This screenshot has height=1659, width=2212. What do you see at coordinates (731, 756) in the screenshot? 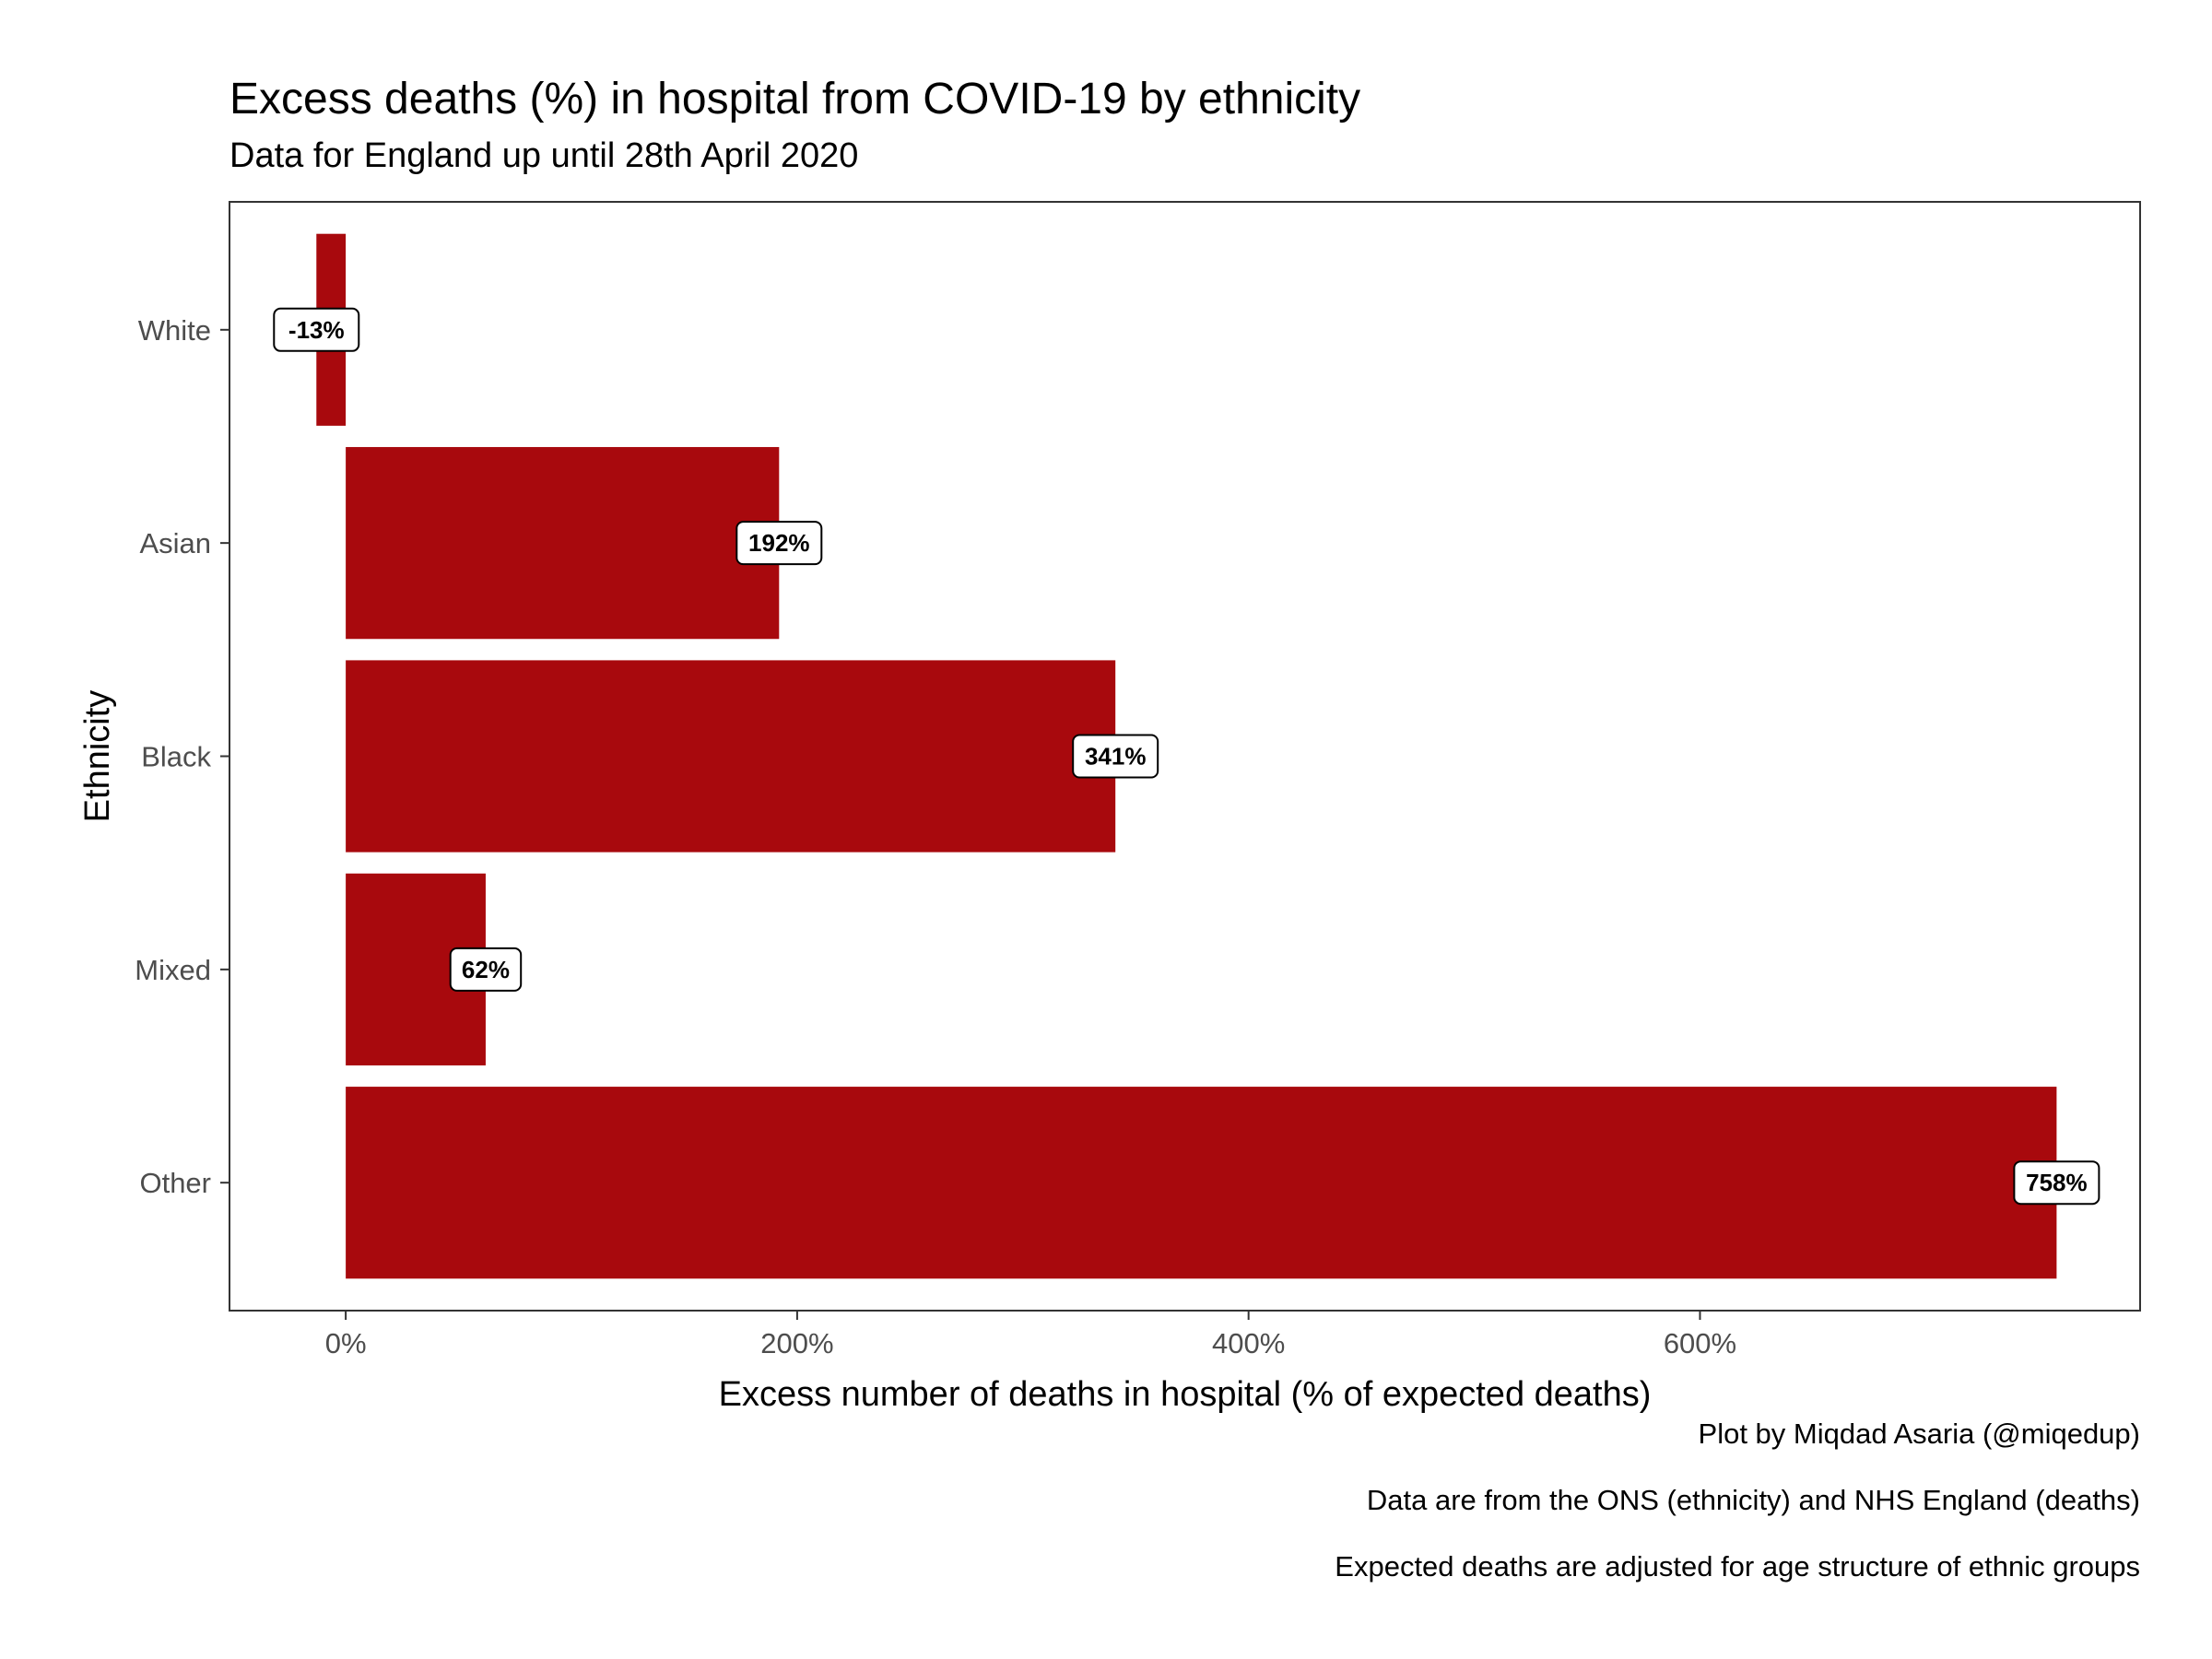
I see `bar-black` at bounding box center [731, 756].